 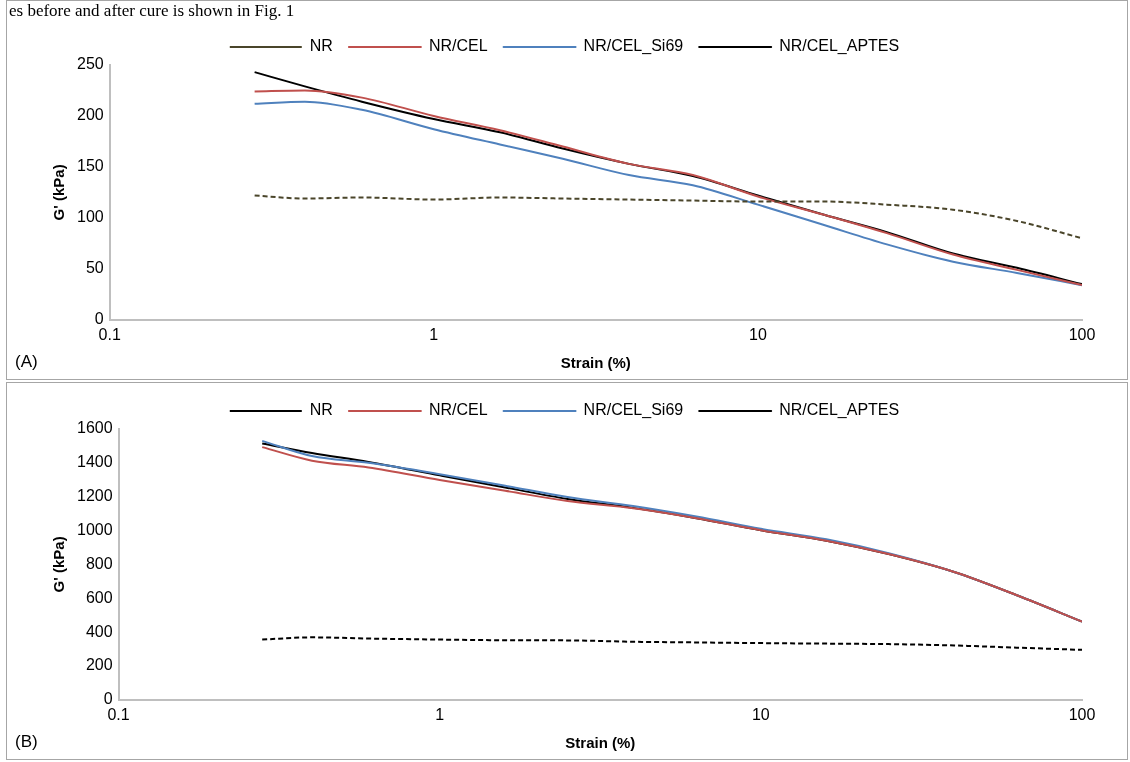 I want to click on y-tick-label: 250, so click(x=90, y=64).